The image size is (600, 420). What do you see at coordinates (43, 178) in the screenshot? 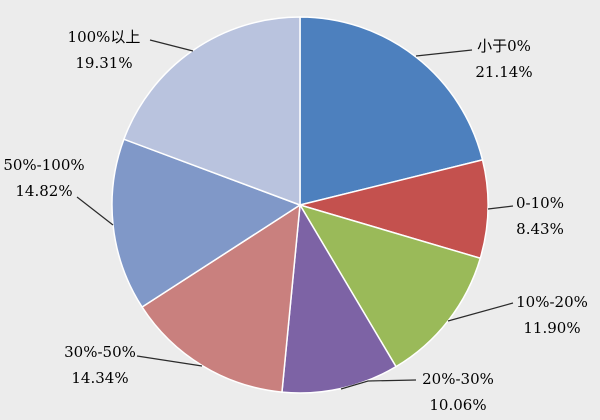
I see `slice-label-6: 50%-100% 14.82%` at bounding box center [43, 178].